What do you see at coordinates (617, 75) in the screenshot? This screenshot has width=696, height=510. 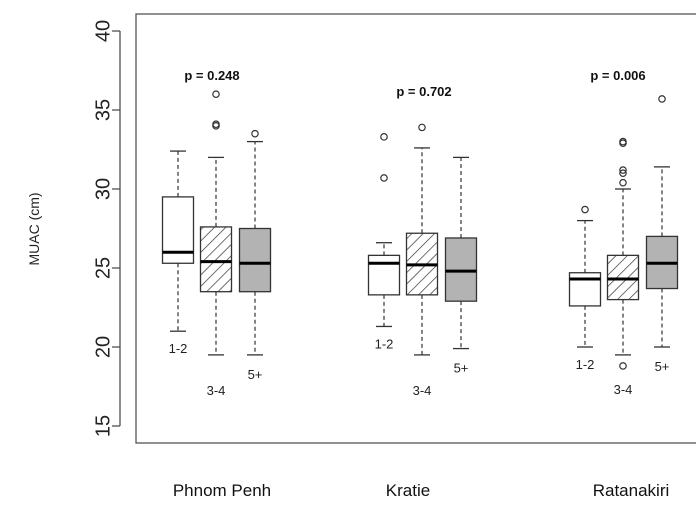 I see `p-value-label: p = 0.006` at bounding box center [617, 75].